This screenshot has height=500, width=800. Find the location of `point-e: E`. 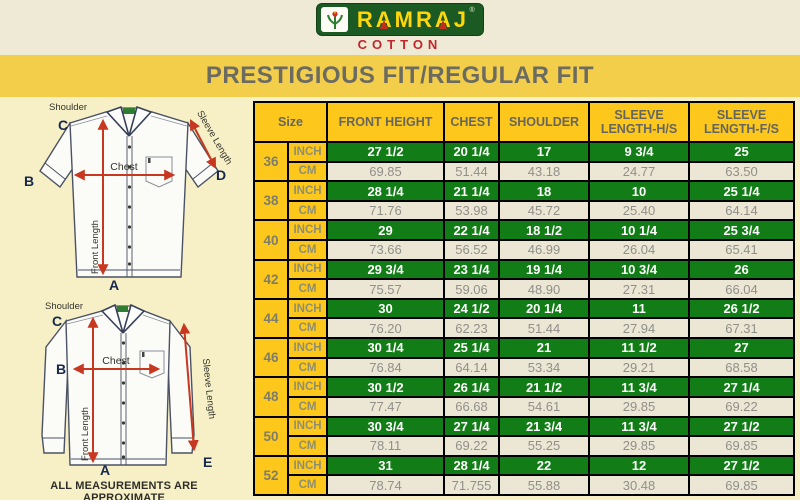

point-e: E is located at coordinates (207, 462).